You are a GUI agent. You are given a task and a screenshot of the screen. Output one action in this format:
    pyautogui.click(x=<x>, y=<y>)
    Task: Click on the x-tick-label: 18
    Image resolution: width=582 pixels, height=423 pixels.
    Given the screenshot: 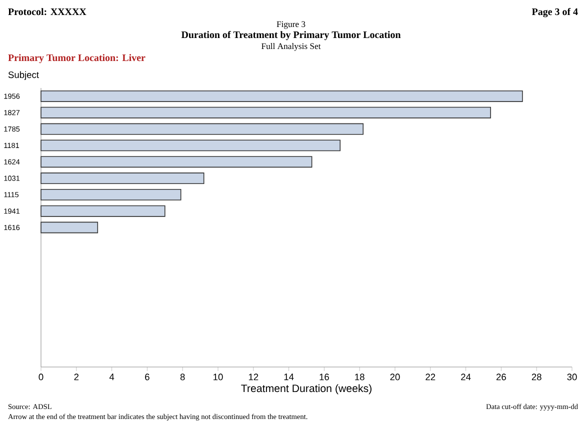 What is the action you would take?
    pyautogui.click(x=359, y=377)
    